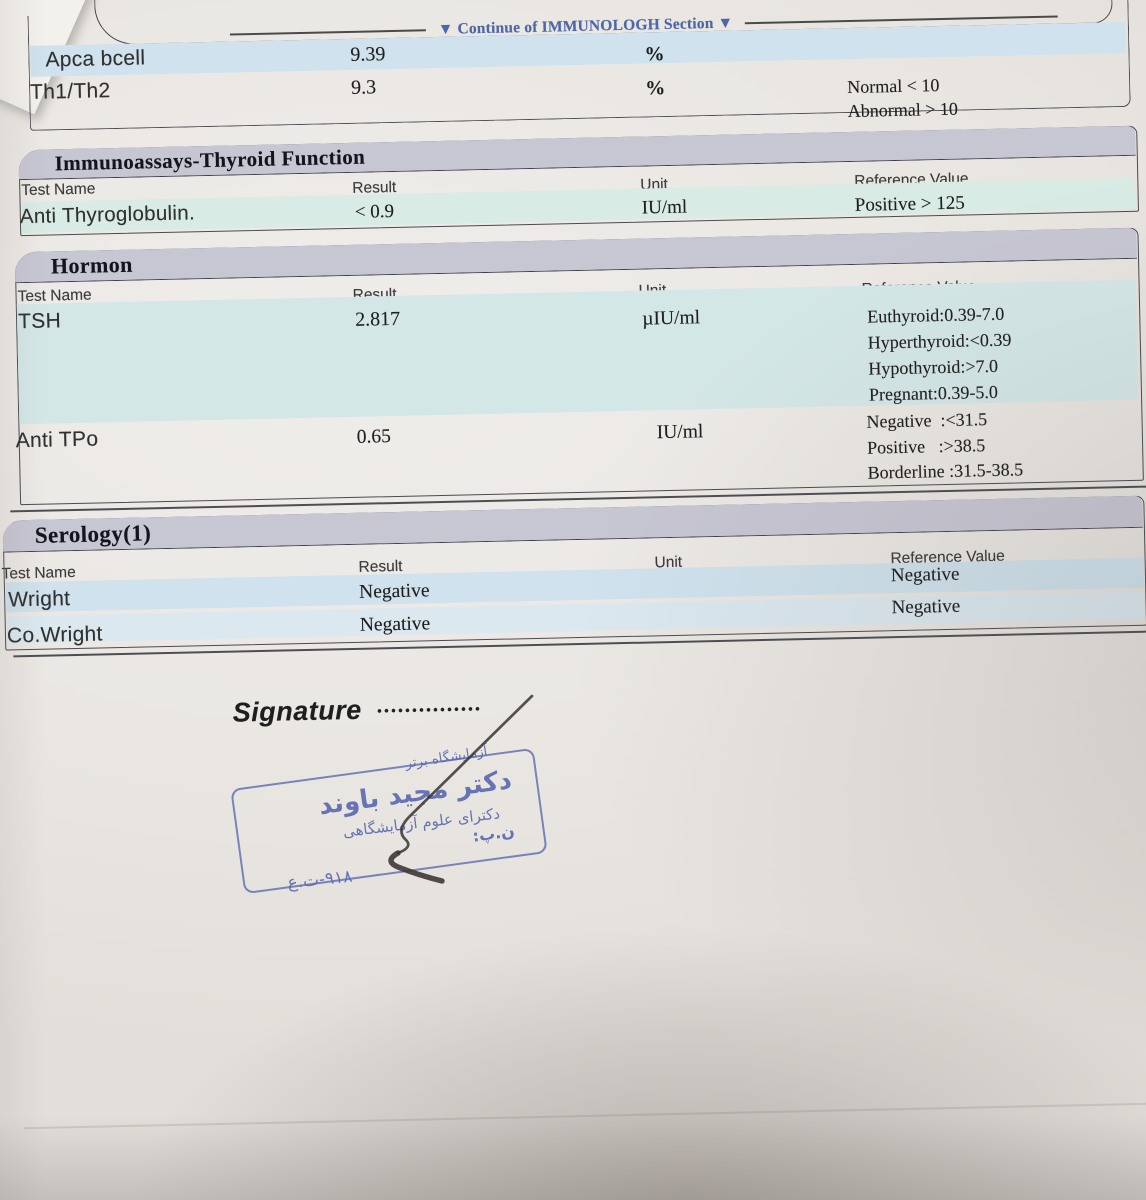  I want to click on reference-line: Negative :<31.5, so click(927, 420).